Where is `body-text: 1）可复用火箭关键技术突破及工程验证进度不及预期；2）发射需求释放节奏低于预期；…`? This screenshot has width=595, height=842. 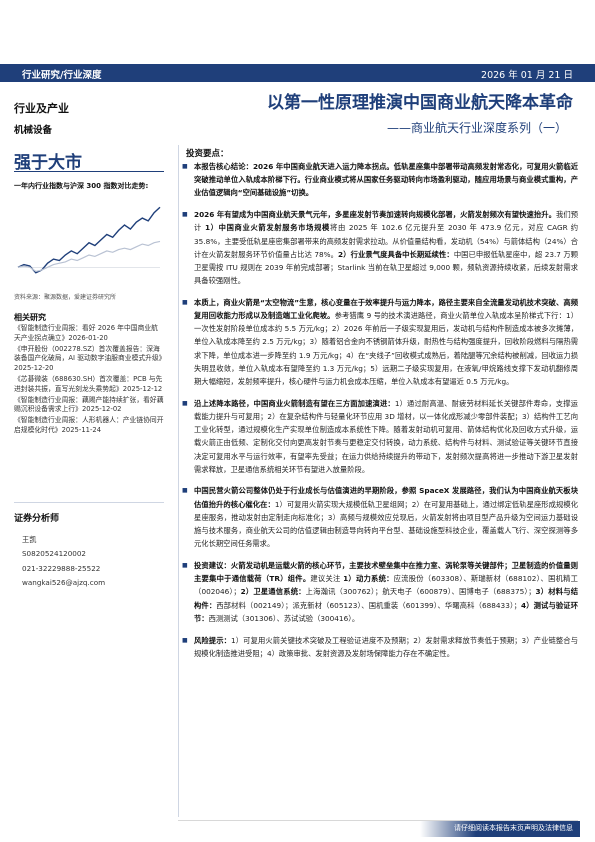 body-text: 1）可复用火箭关键技术突破及工程验证进度不及预期；2）发射需求释放节奏低于预期；… is located at coordinates (386, 646).